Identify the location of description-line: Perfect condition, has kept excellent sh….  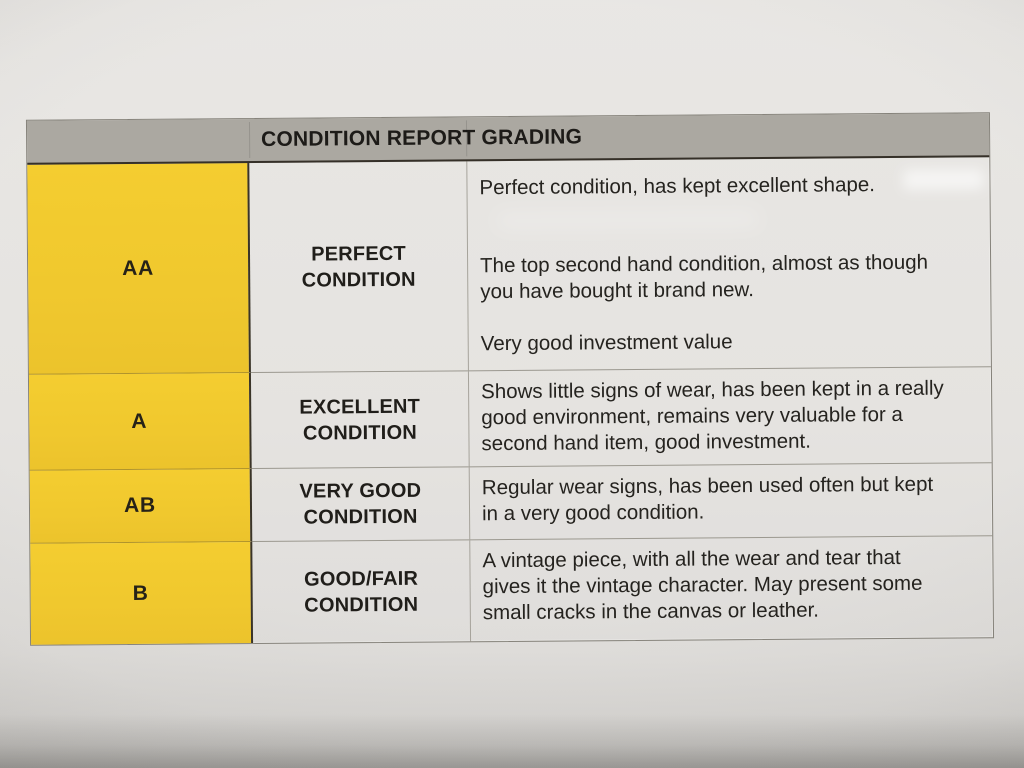
(677, 186).